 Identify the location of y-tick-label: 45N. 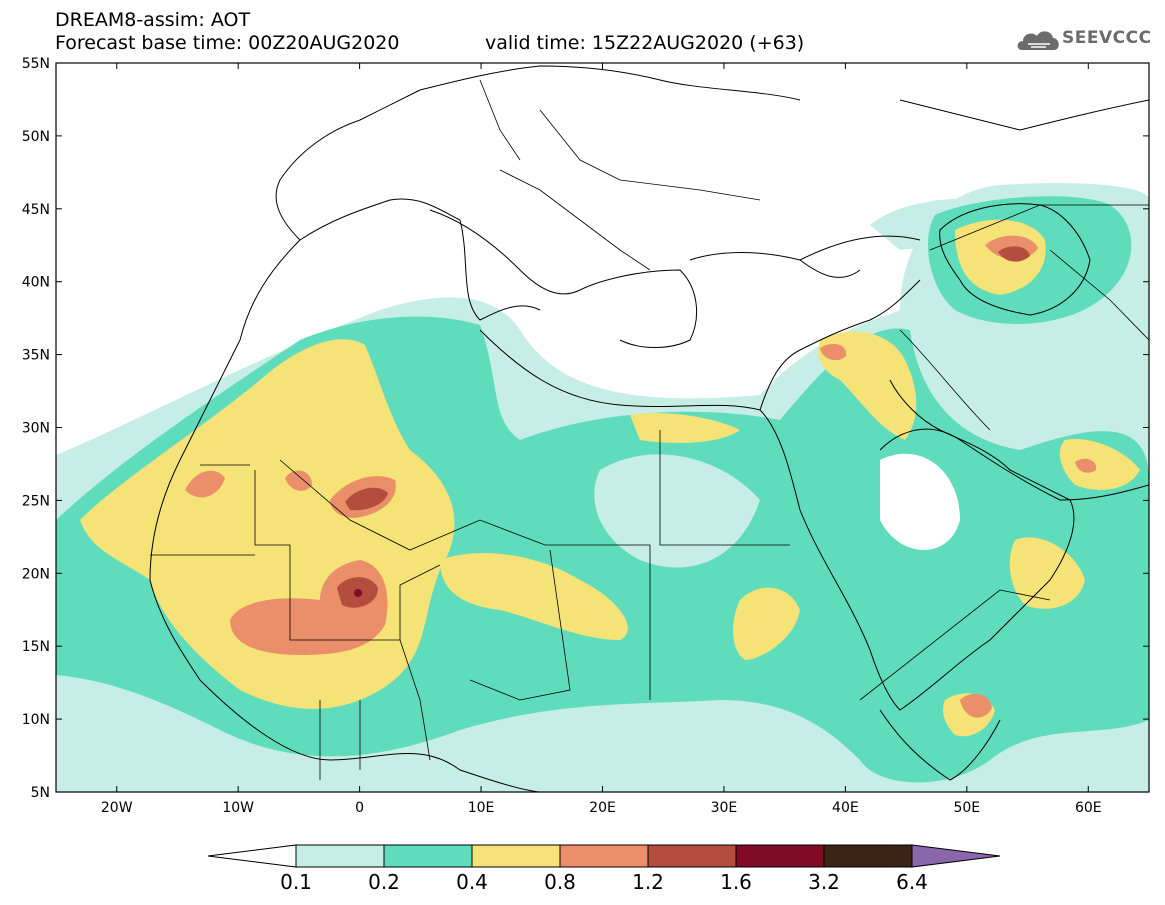
(36, 210).